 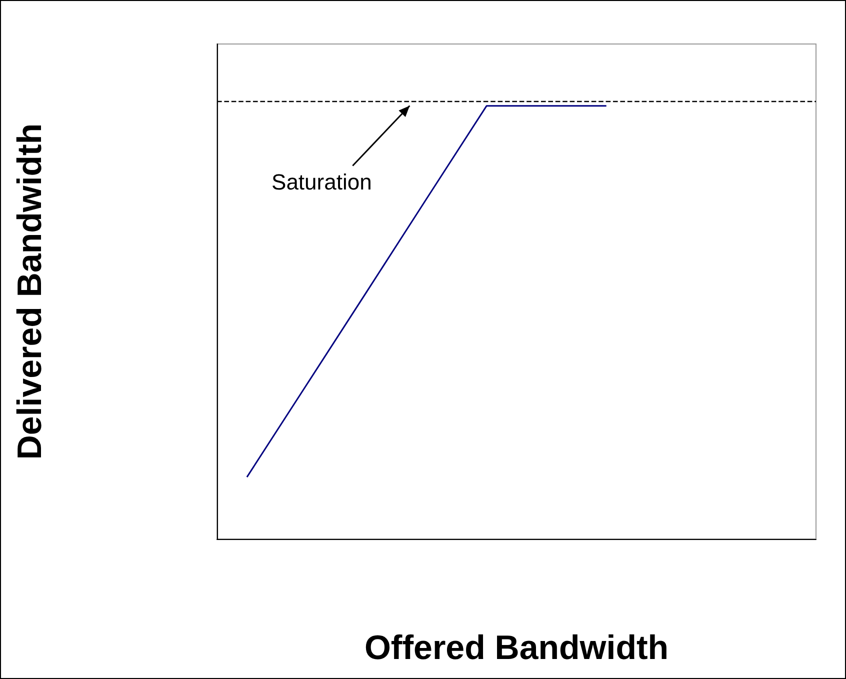 What do you see at coordinates (30, 291) in the screenshot?
I see `y-axis-title: Delivered Bandwidth` at bounding box center [30, 291].